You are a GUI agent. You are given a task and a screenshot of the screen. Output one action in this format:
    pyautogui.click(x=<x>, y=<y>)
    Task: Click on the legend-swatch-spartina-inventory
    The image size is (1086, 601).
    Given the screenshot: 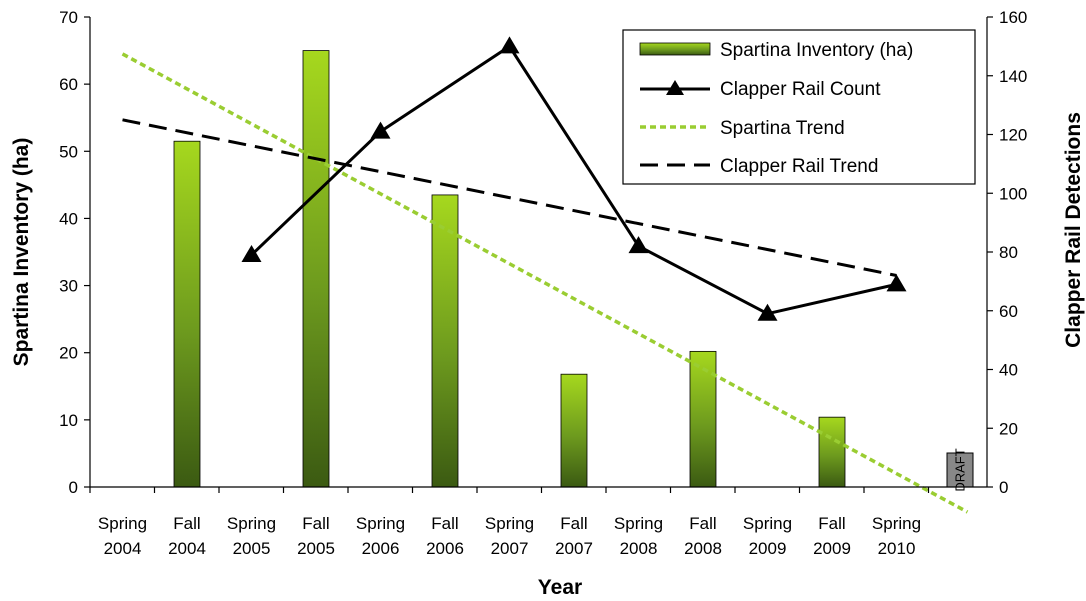 What is the action you would take?
    pyautogui.click(x=675, y=49)
    